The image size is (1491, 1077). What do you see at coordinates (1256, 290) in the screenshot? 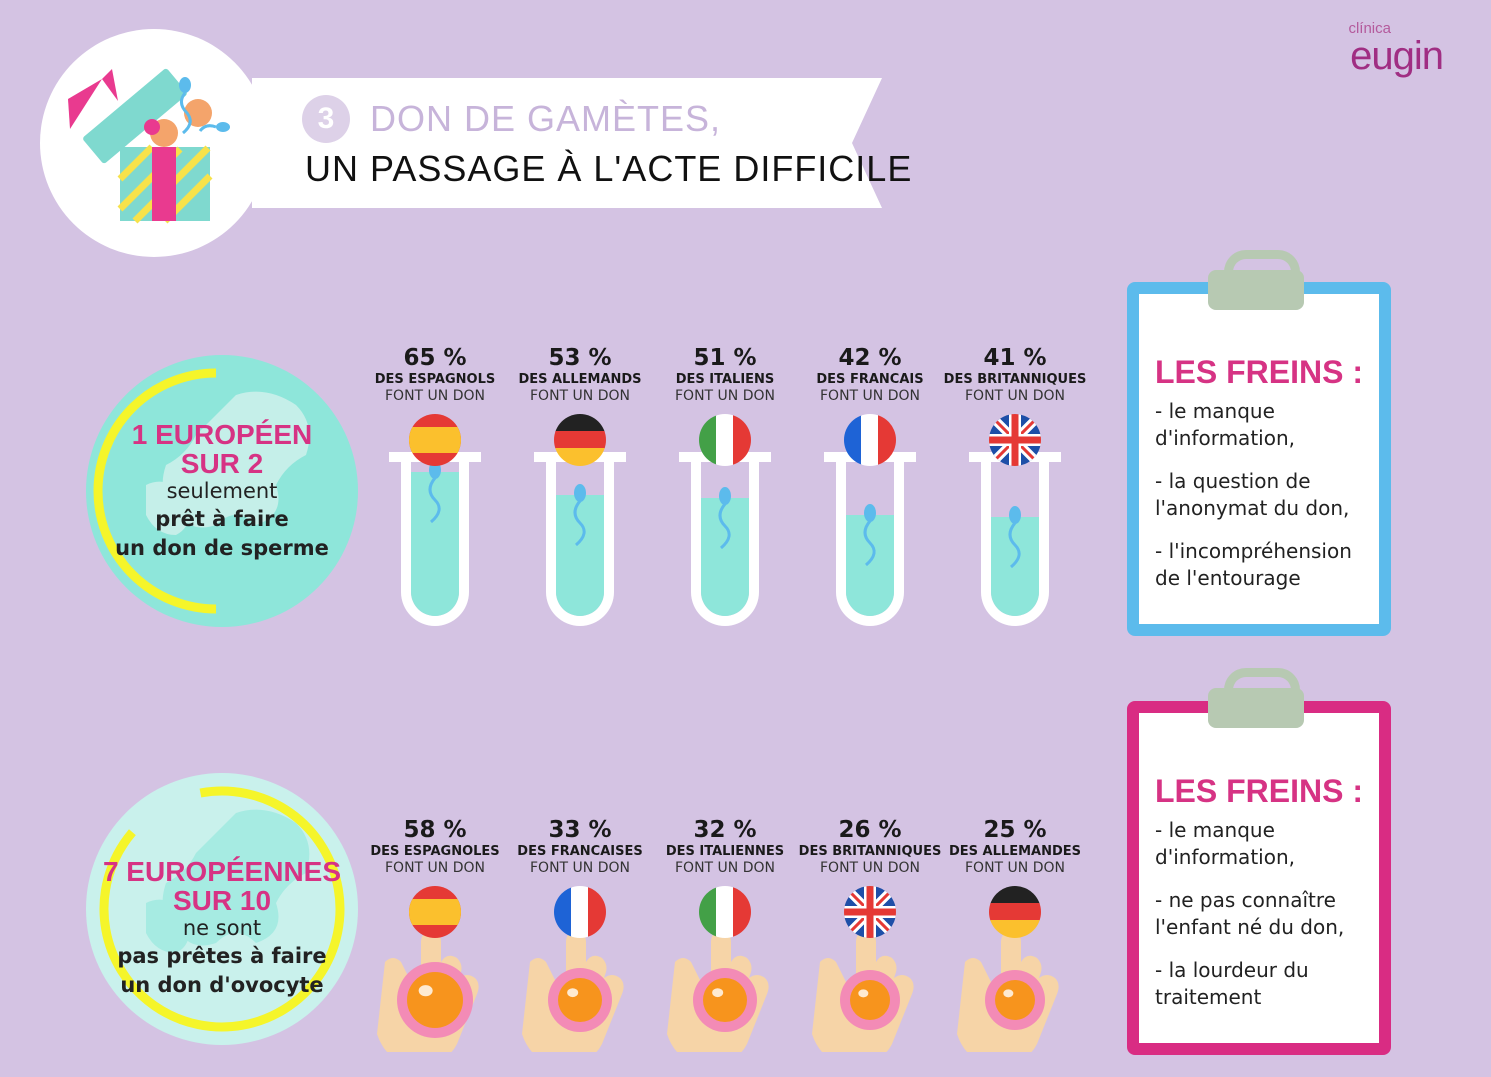
I see `clipboard-clip-men` at bounding box center [1256, 290].